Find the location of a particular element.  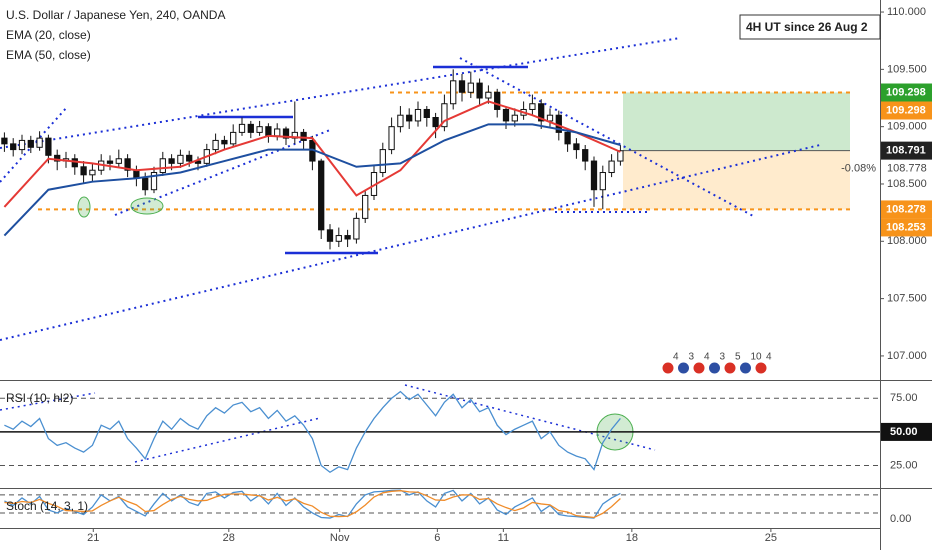

x-tick-label: 21 is located at coordinates (93, 538).